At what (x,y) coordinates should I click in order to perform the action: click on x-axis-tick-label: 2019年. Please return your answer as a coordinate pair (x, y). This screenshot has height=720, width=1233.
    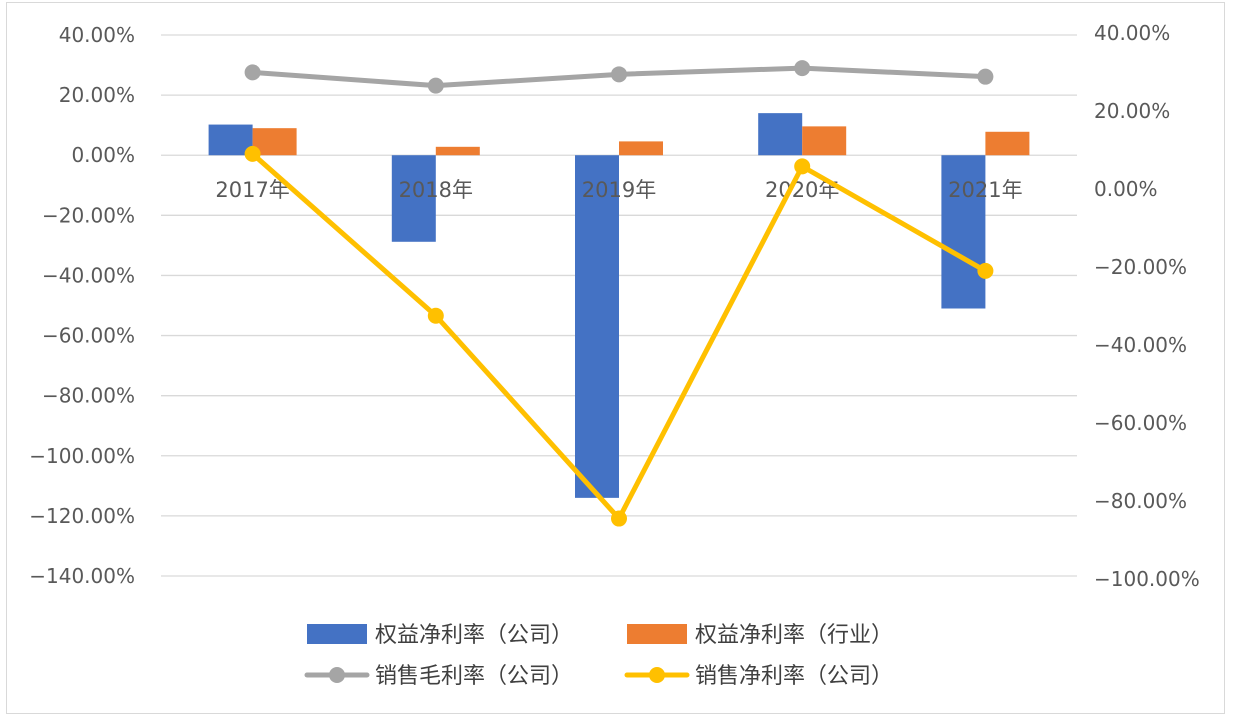
    Looking at the image, I should click on (619, 190).